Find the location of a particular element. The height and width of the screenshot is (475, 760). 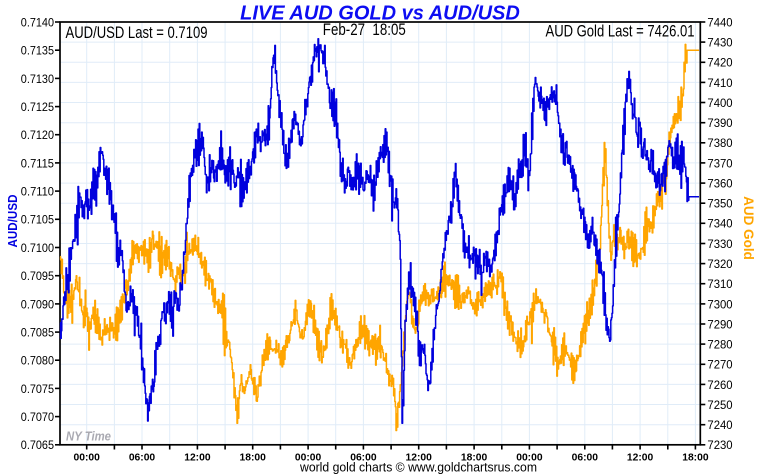

svg-text: 7350 is located at coordinates (720, 204).